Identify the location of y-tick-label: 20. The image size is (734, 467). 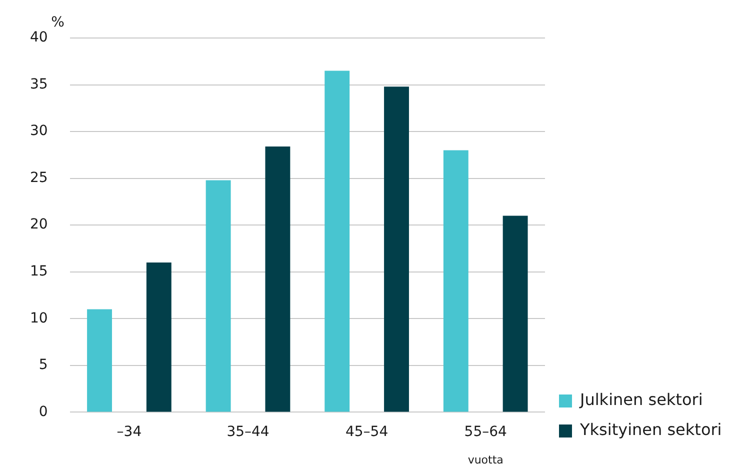
(39, 224).